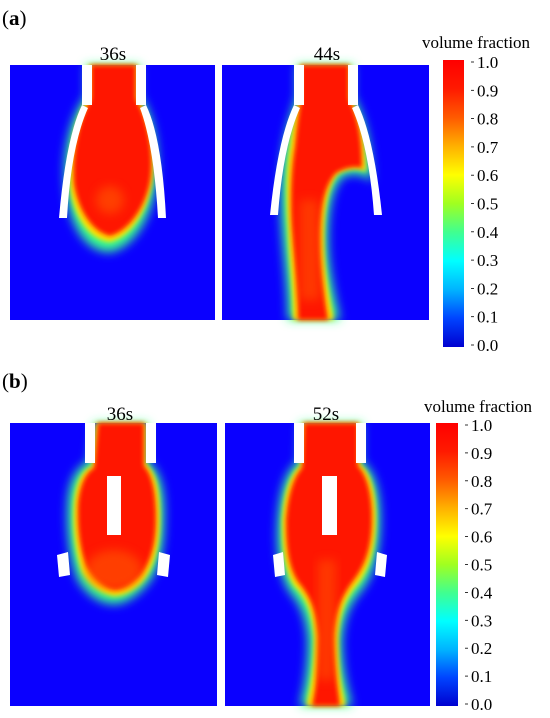 This screenshot has width=550, height=718. What do you see at coordinates (327, 54) in the screenshot?
I see `time-label: 44s` at bounding box center [327, 54].